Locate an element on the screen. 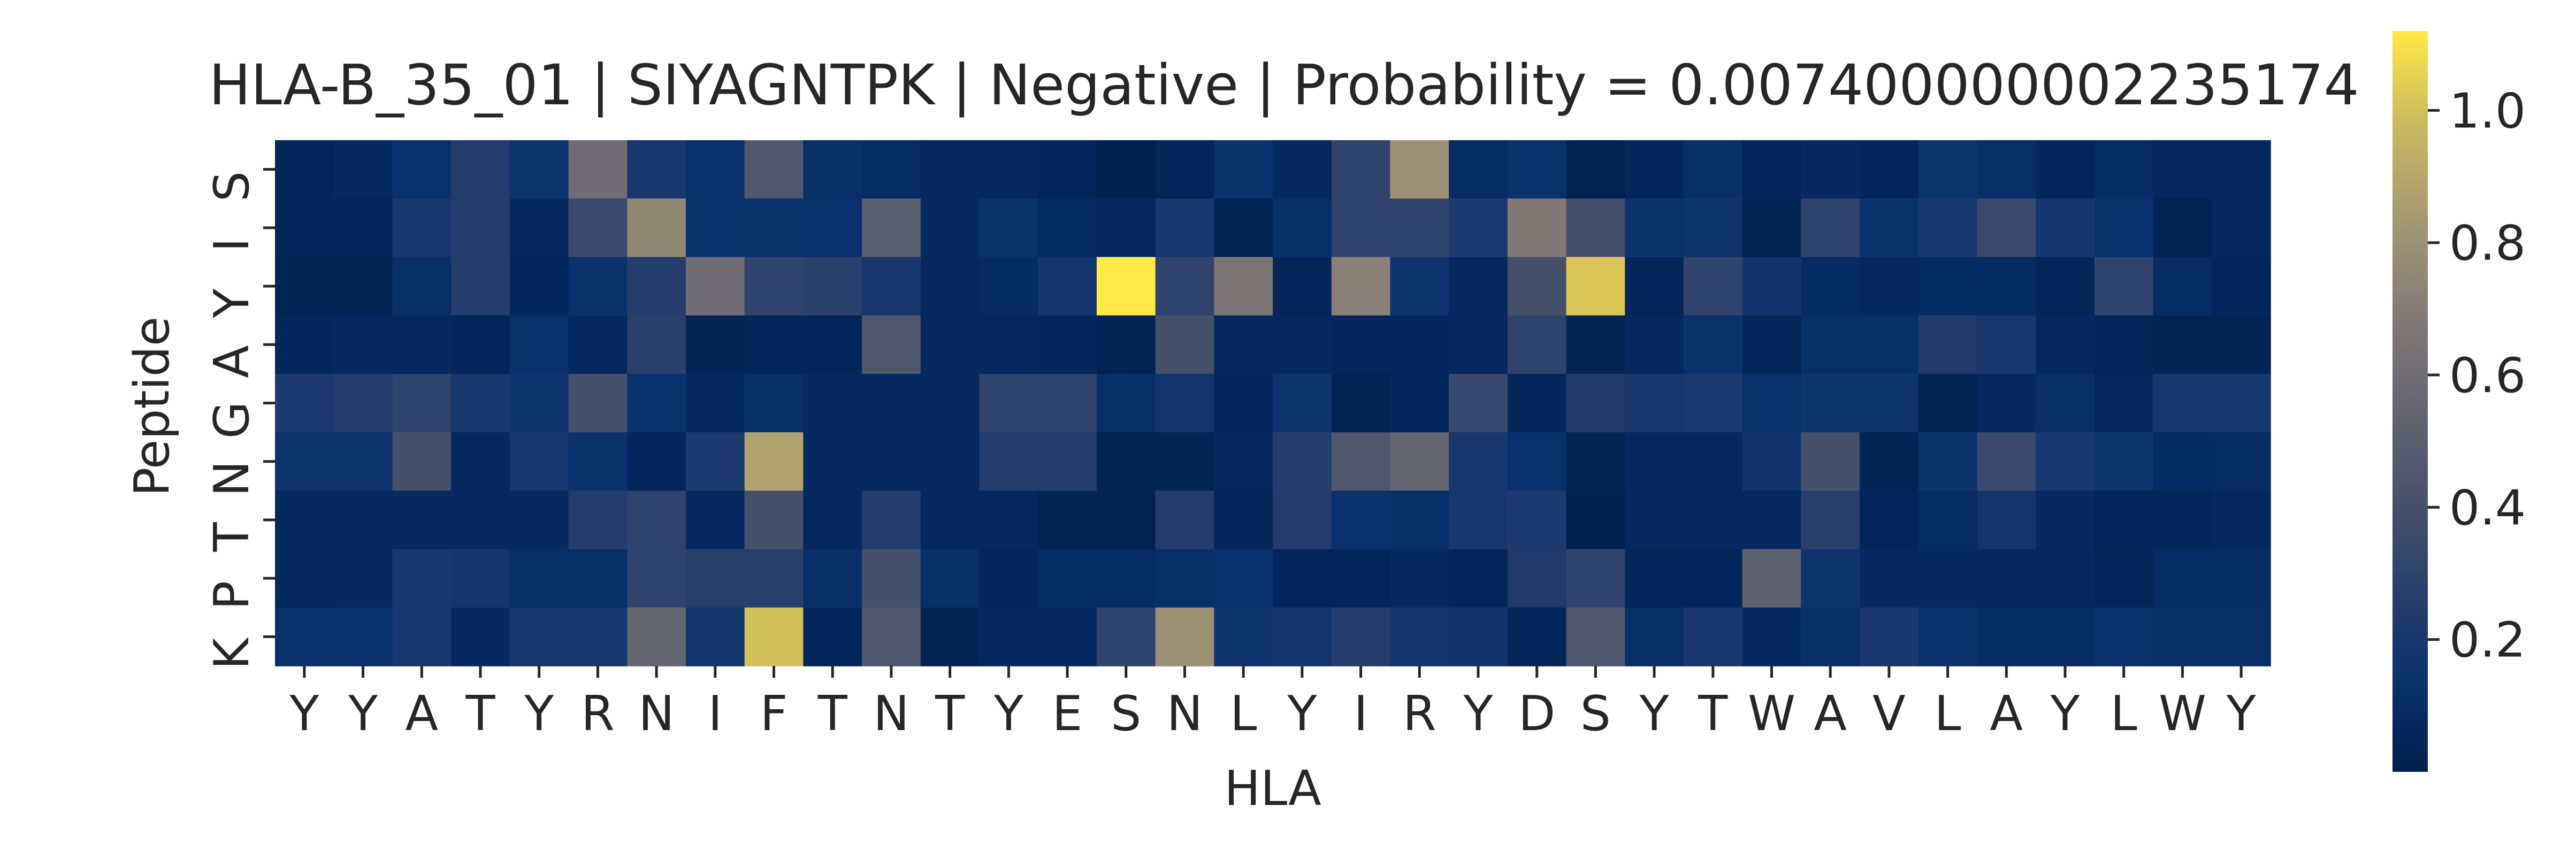 Image resolution: width=2576 pixels, height=851 pixels. heatmap-cell-r5-c24 is located at coordinates (1713, 462).